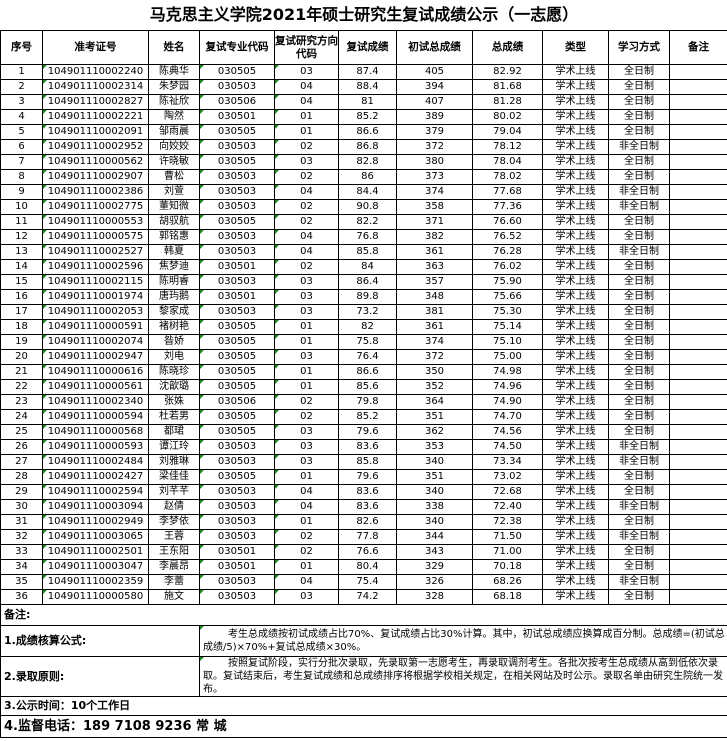 The image size is (727, 741). I want to click on cell-initial-score: 374, so click(434, 192).